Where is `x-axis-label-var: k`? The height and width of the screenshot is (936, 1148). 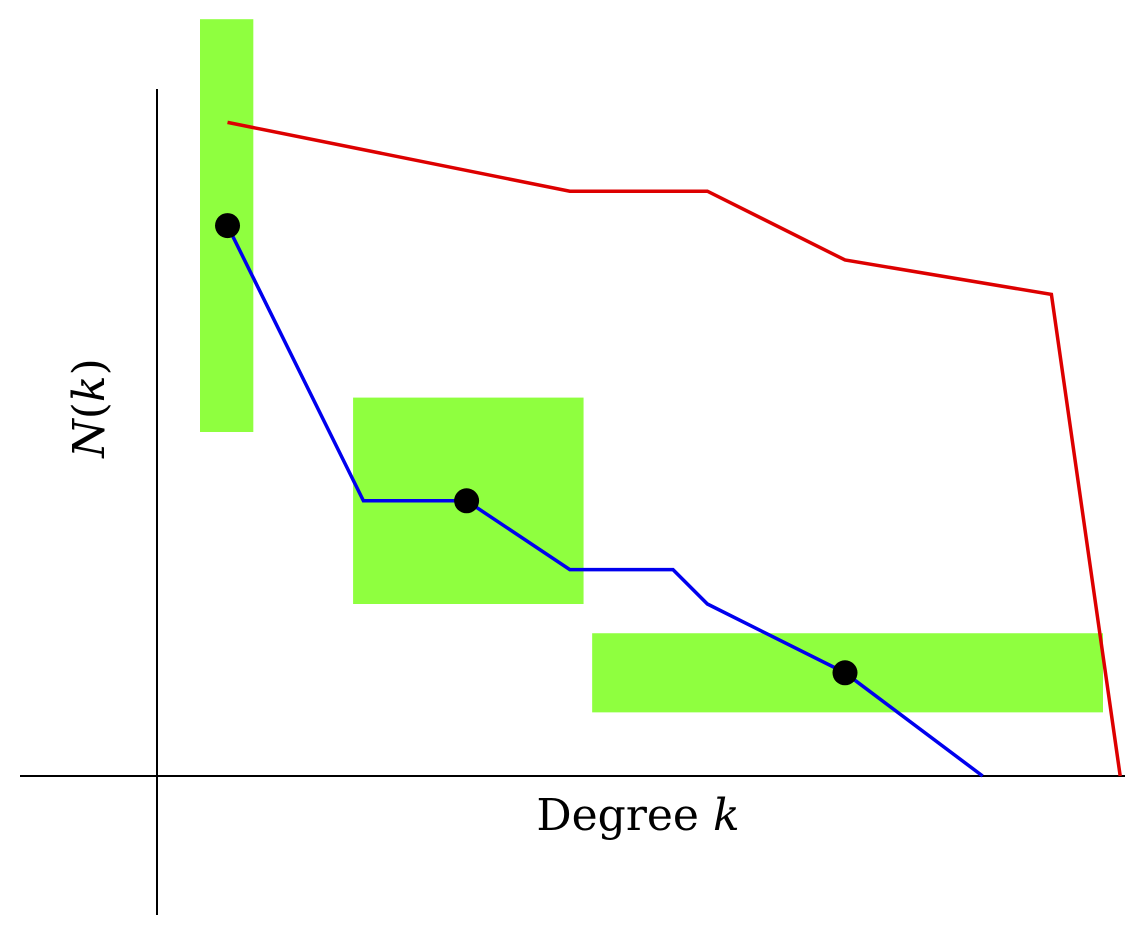 x-axis-label-var: k is located at coordinates (726, 815).